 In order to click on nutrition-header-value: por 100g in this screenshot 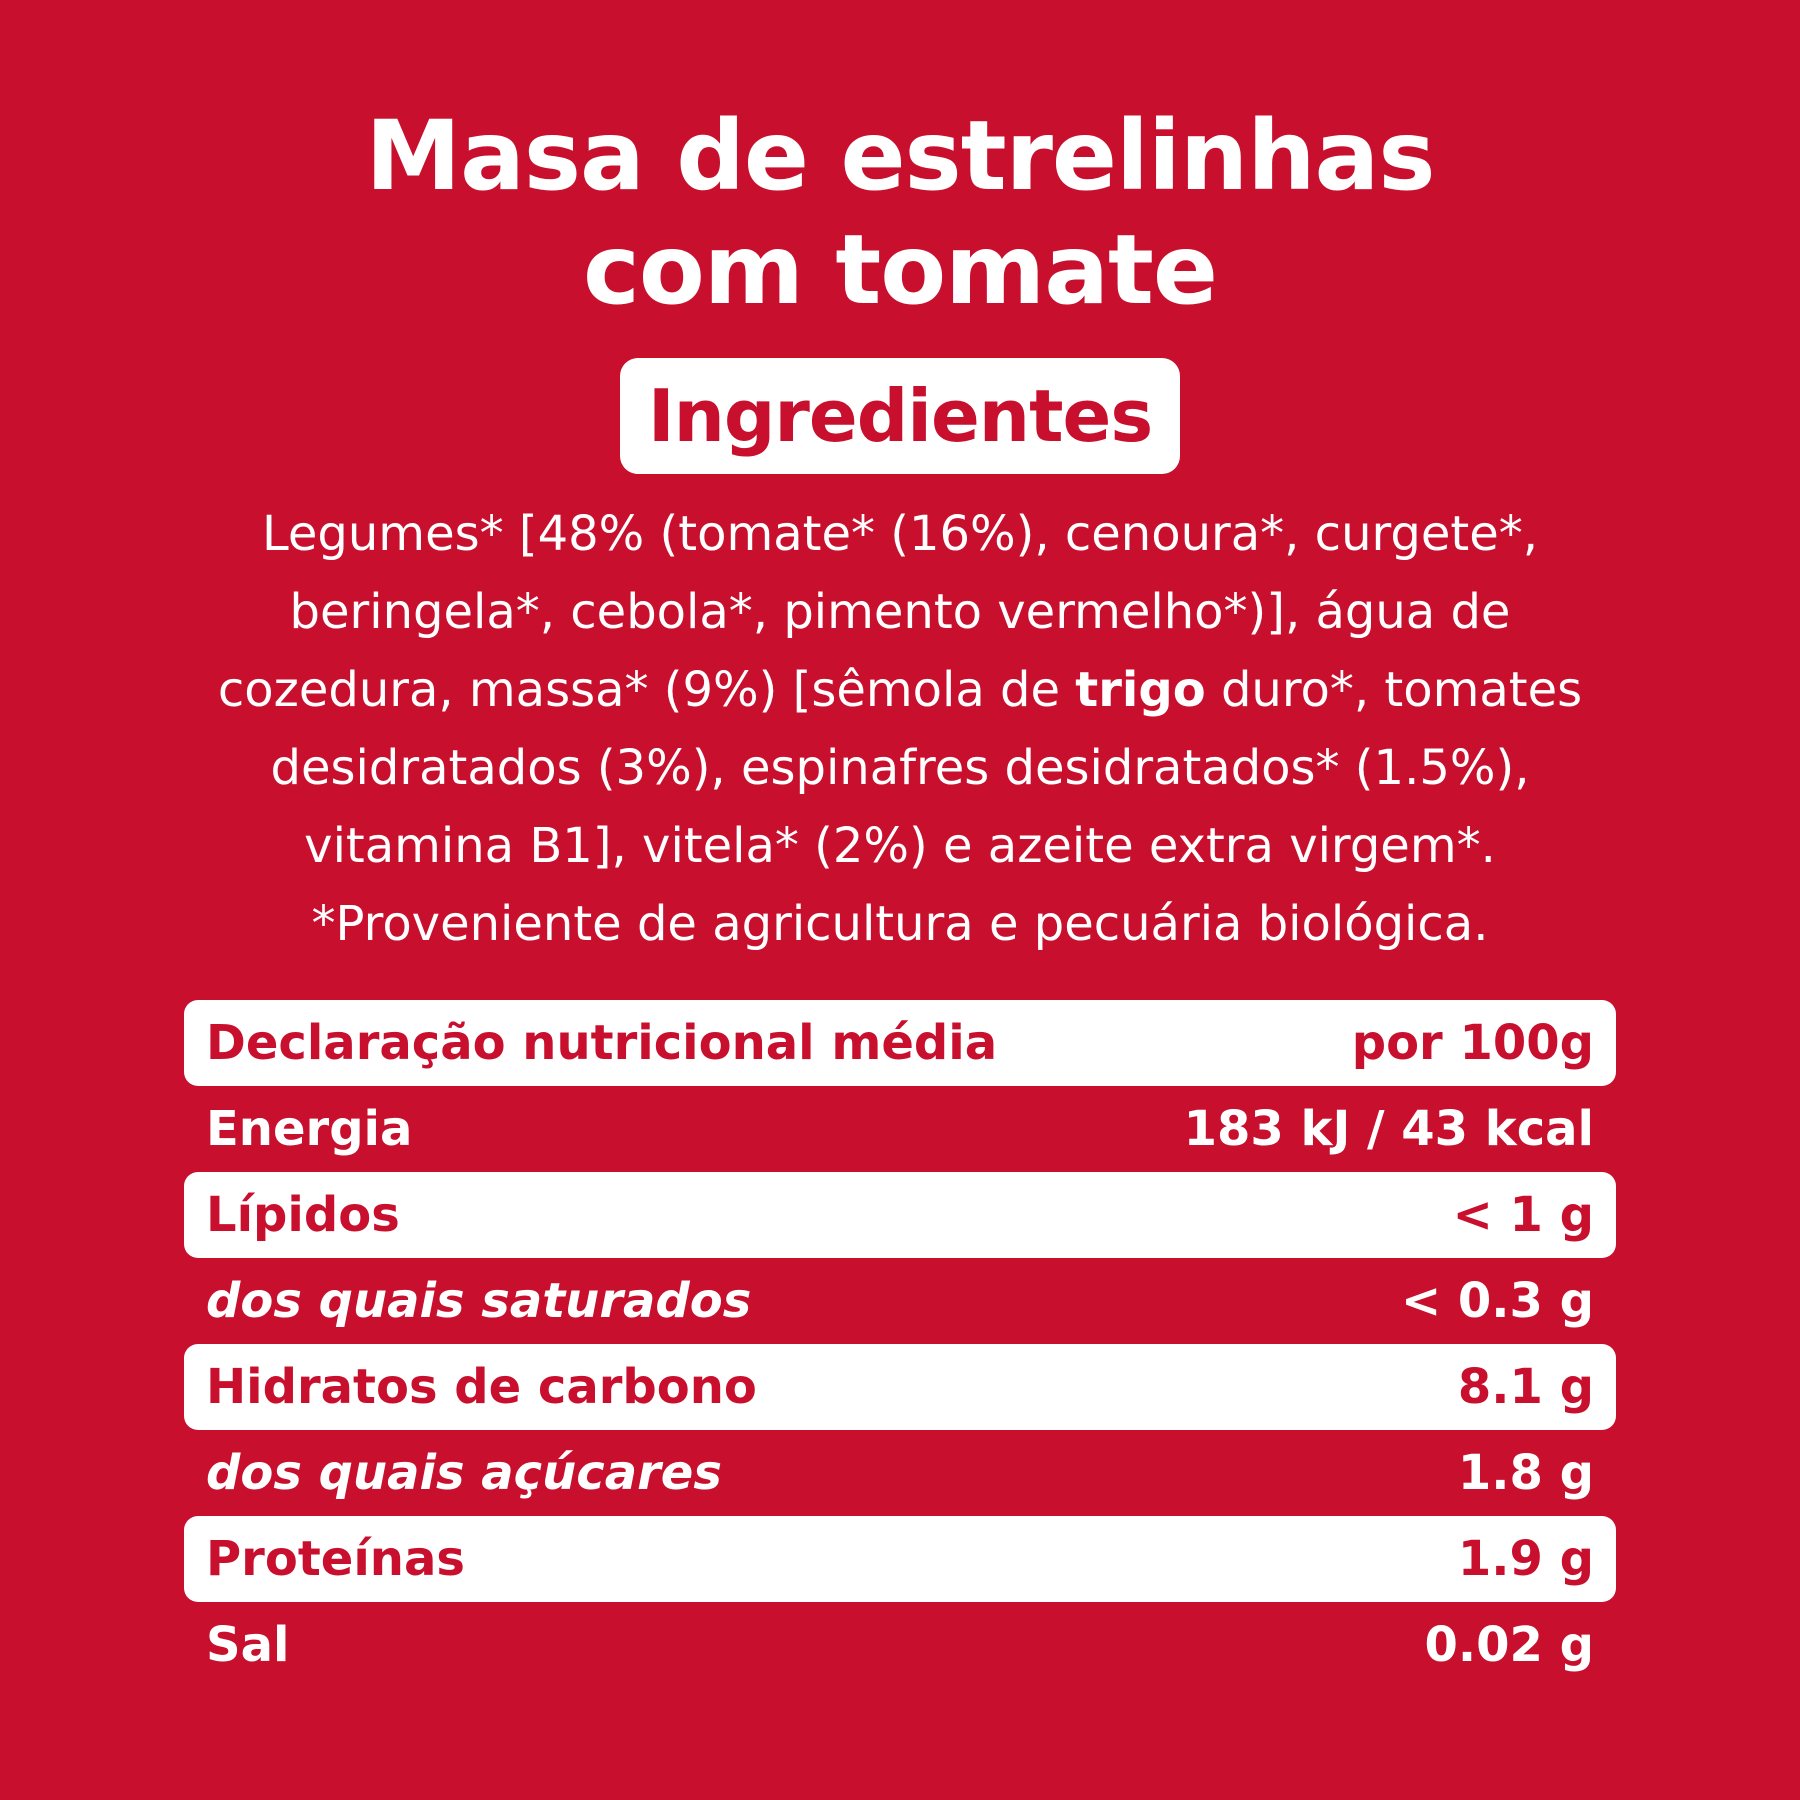, I will do `click(1472, 1043)`.